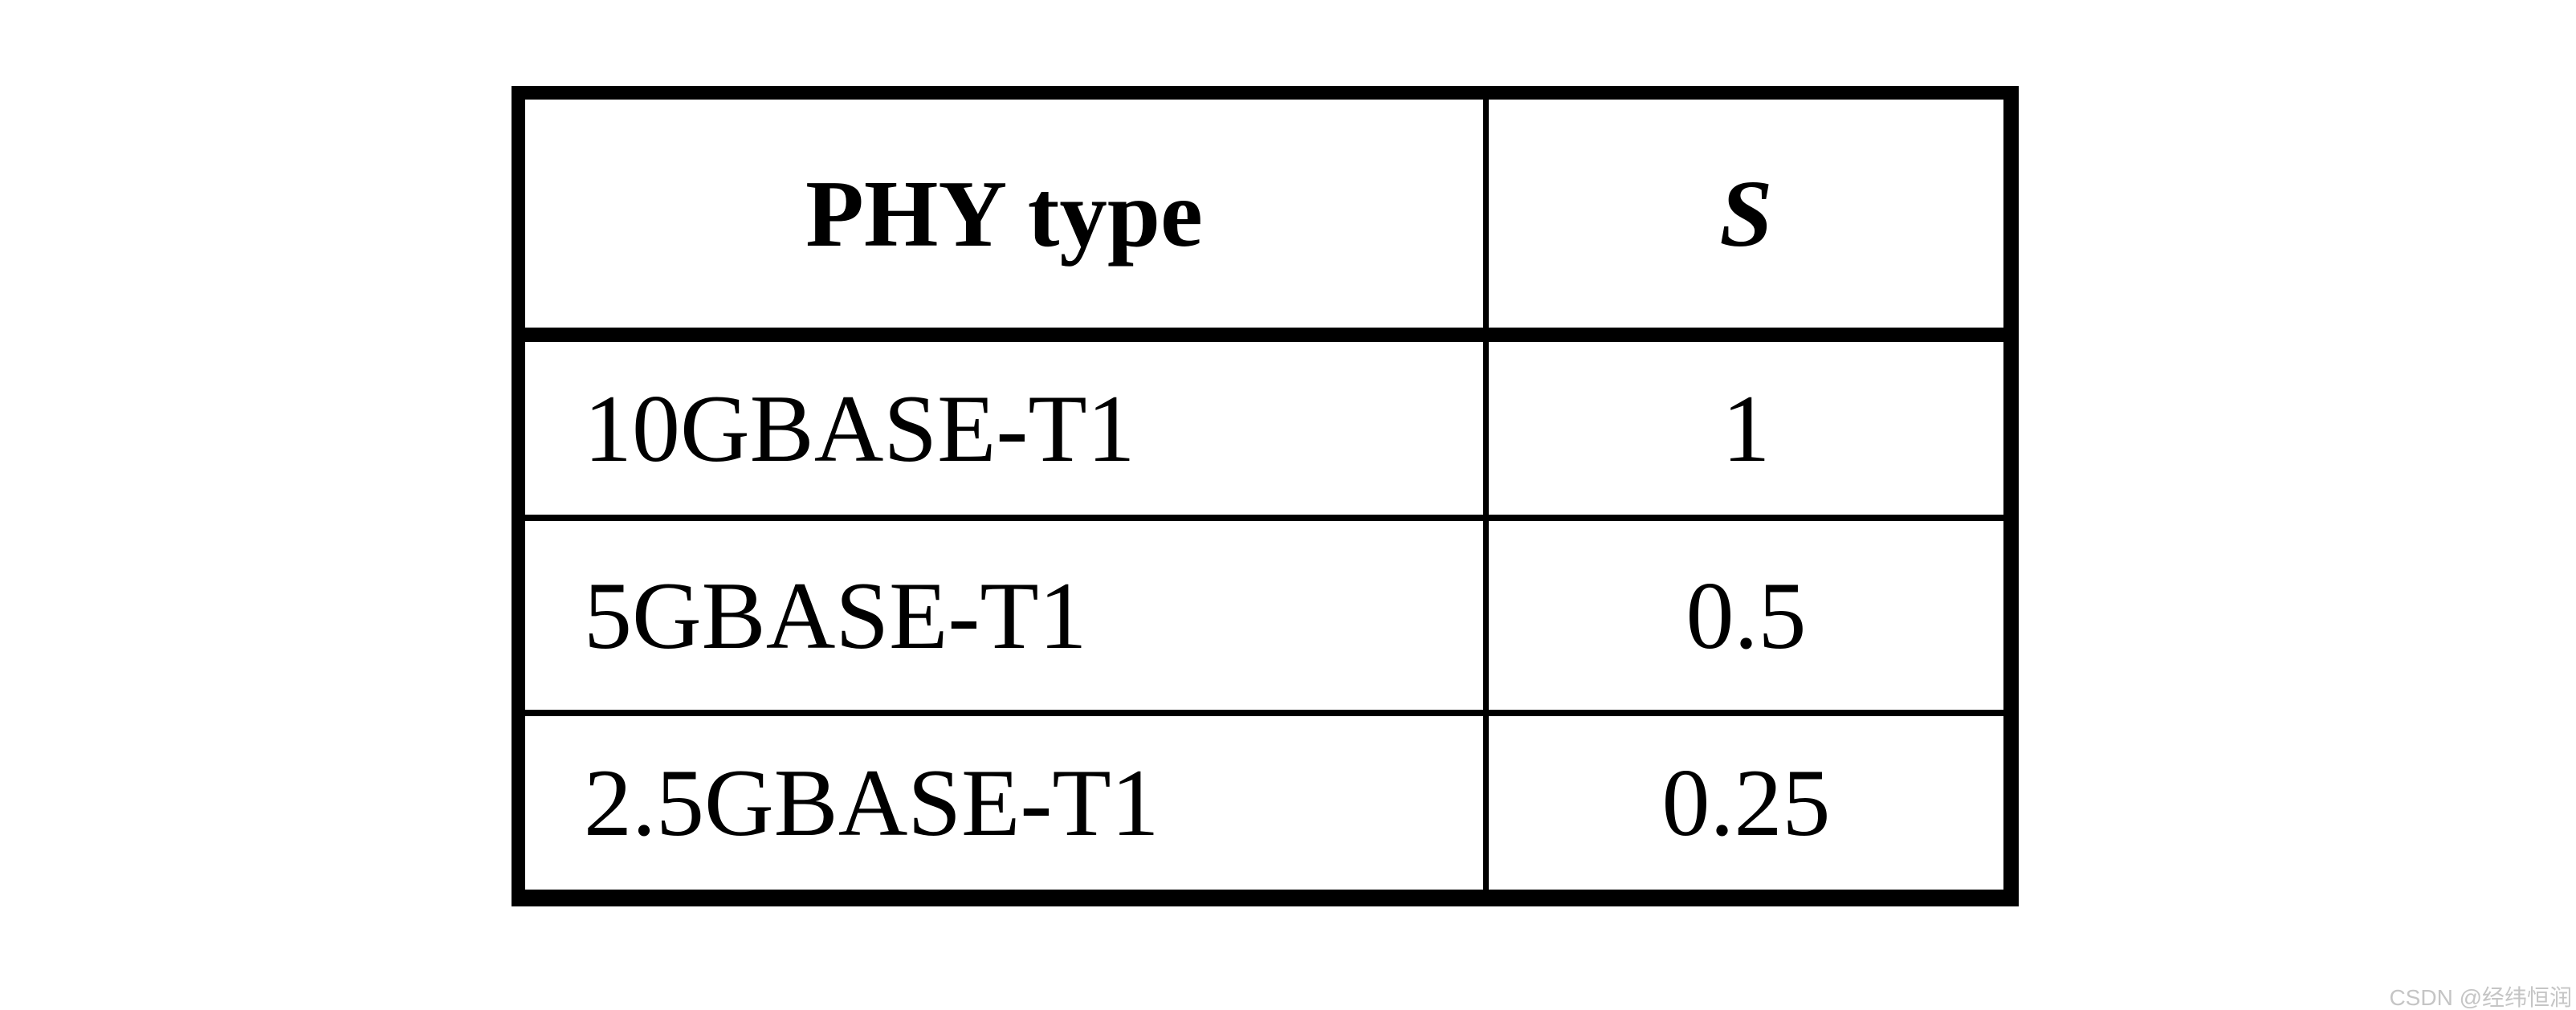 This screenshot has width=2576, height=1010. What do you see at coordinates (1004, 803) in the screenshot?
I see `cell-row3-phy-type: 2.5GBASE-T1` at bounding box center [1004, 803].